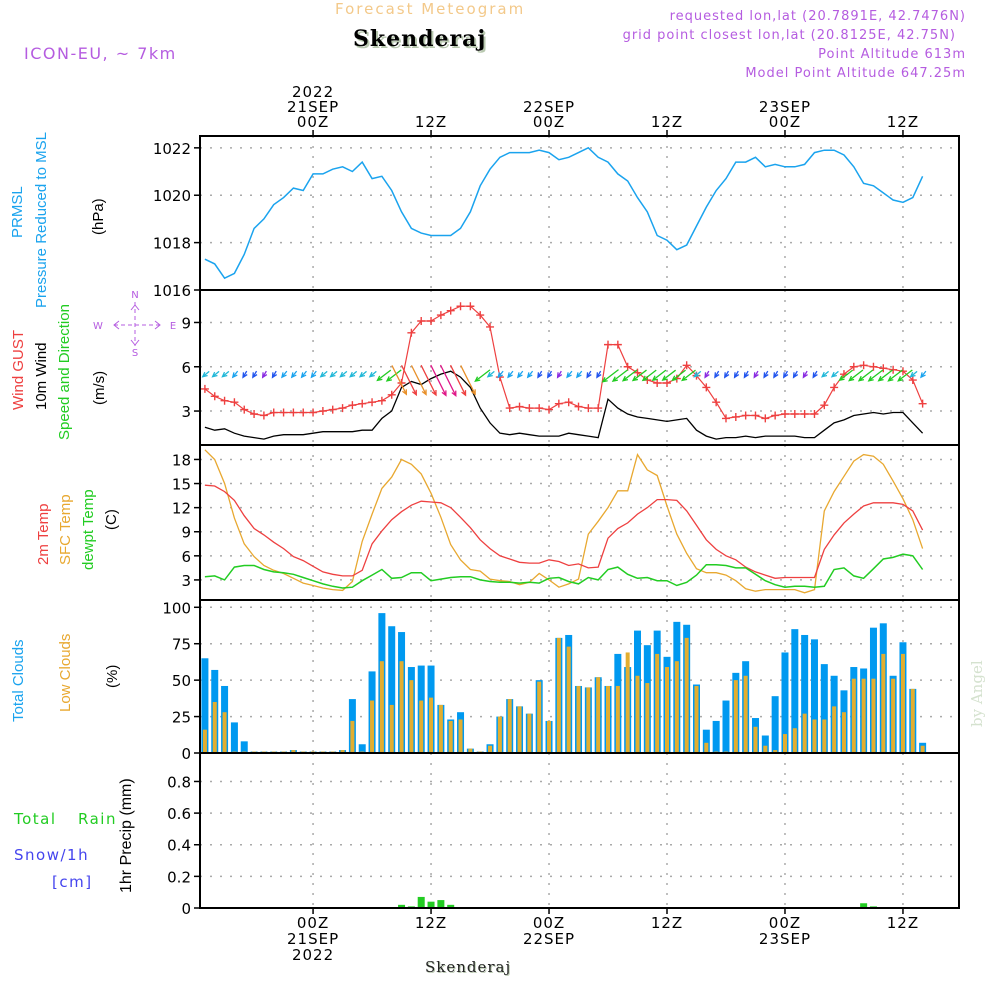 The width and height of the screenshot is (1000, 1000). I want to click on precip-panel-frame, so click(579, 830).